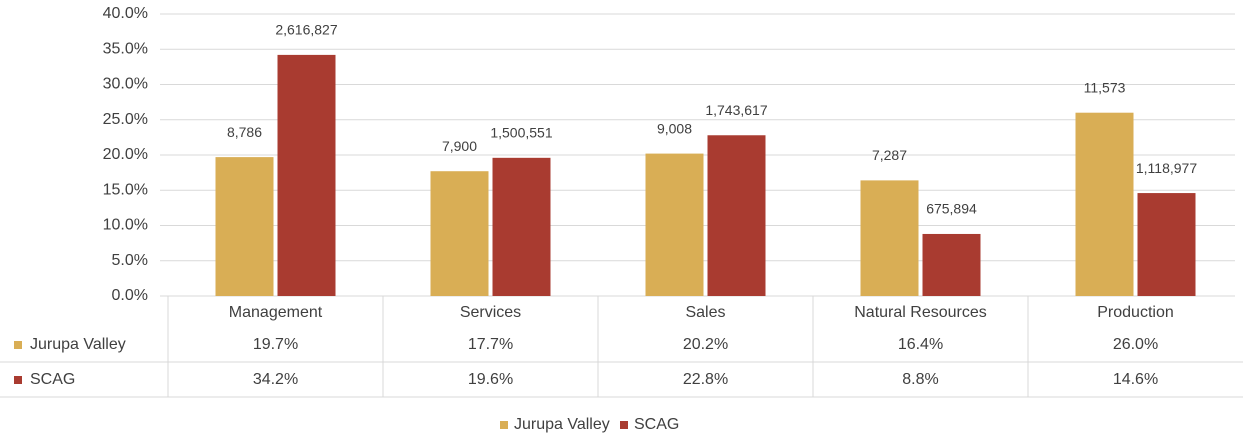 The height and width of the screenshot is (439, 1247). What do you see at coordinates (125, 48) in the screenshot?
I see `y-tick-label: 35.0%` at bounding box center [125, 48].